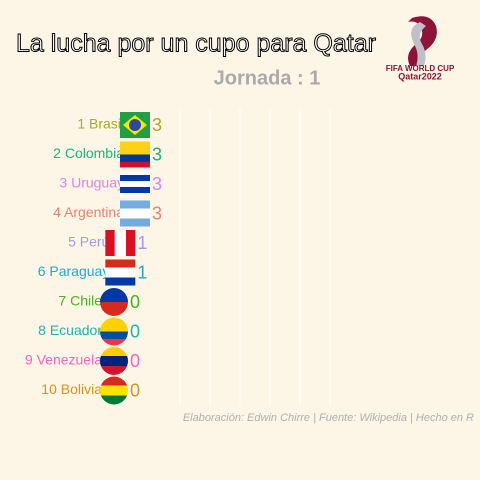 This screenshot has width=480, height=480. What do you see at coordinates (71, 389) in the screenshot?
I see `category-label: 10 Bolivia` at bounding box center [71, 389].